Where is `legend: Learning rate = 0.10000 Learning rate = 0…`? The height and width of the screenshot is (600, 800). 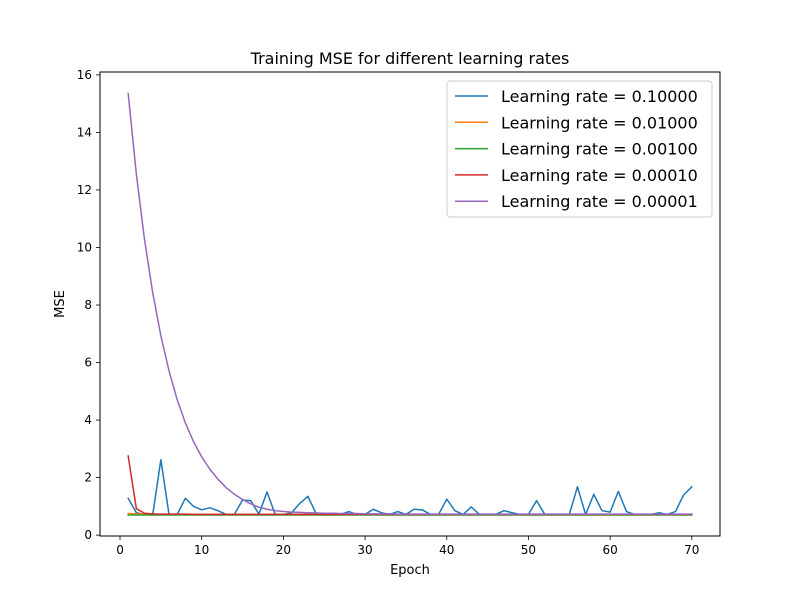 legend: Learning rate = 0.10000 Learning rate = 0… is located at coordinates (579, 149).